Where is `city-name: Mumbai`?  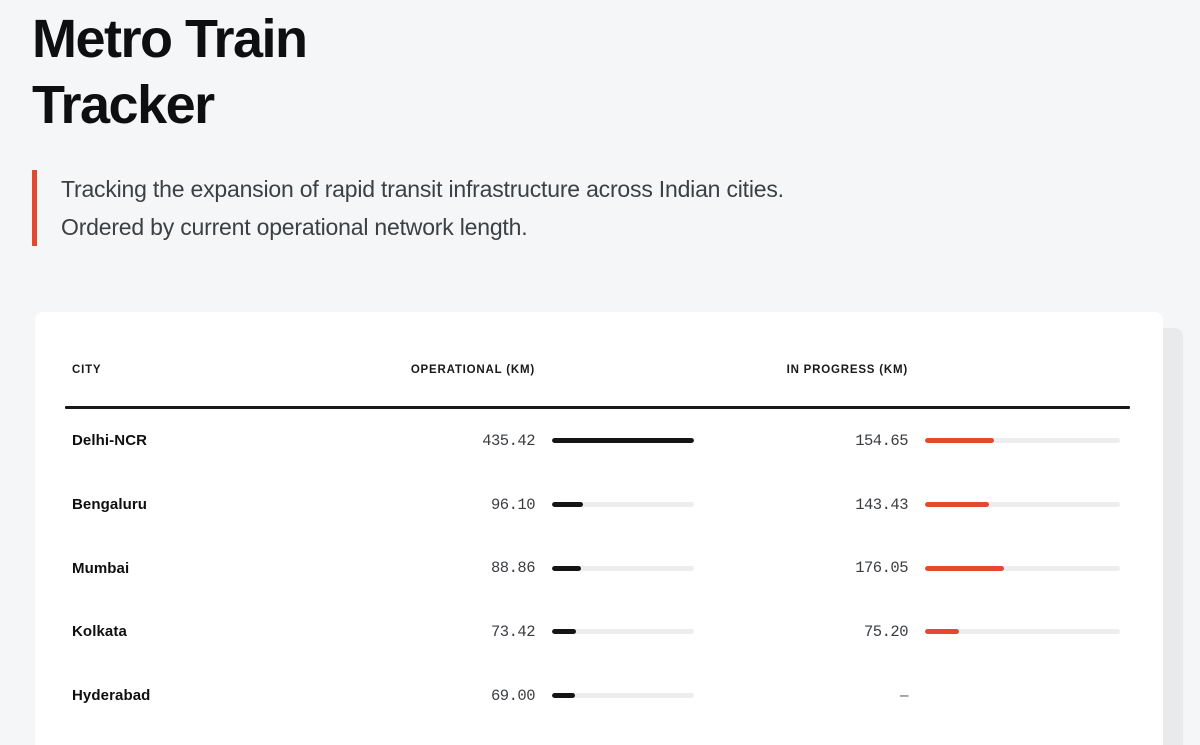 city-name: Mumbai is located at coordinates (101, 568).